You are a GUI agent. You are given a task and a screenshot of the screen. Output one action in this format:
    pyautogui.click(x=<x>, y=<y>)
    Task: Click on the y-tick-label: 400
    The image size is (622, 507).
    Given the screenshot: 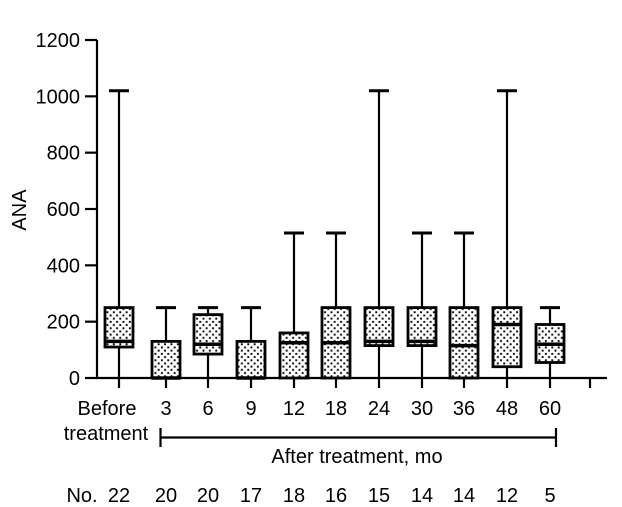 What is the action you would take?
    pyautogui.click(x=63, y=266)
    